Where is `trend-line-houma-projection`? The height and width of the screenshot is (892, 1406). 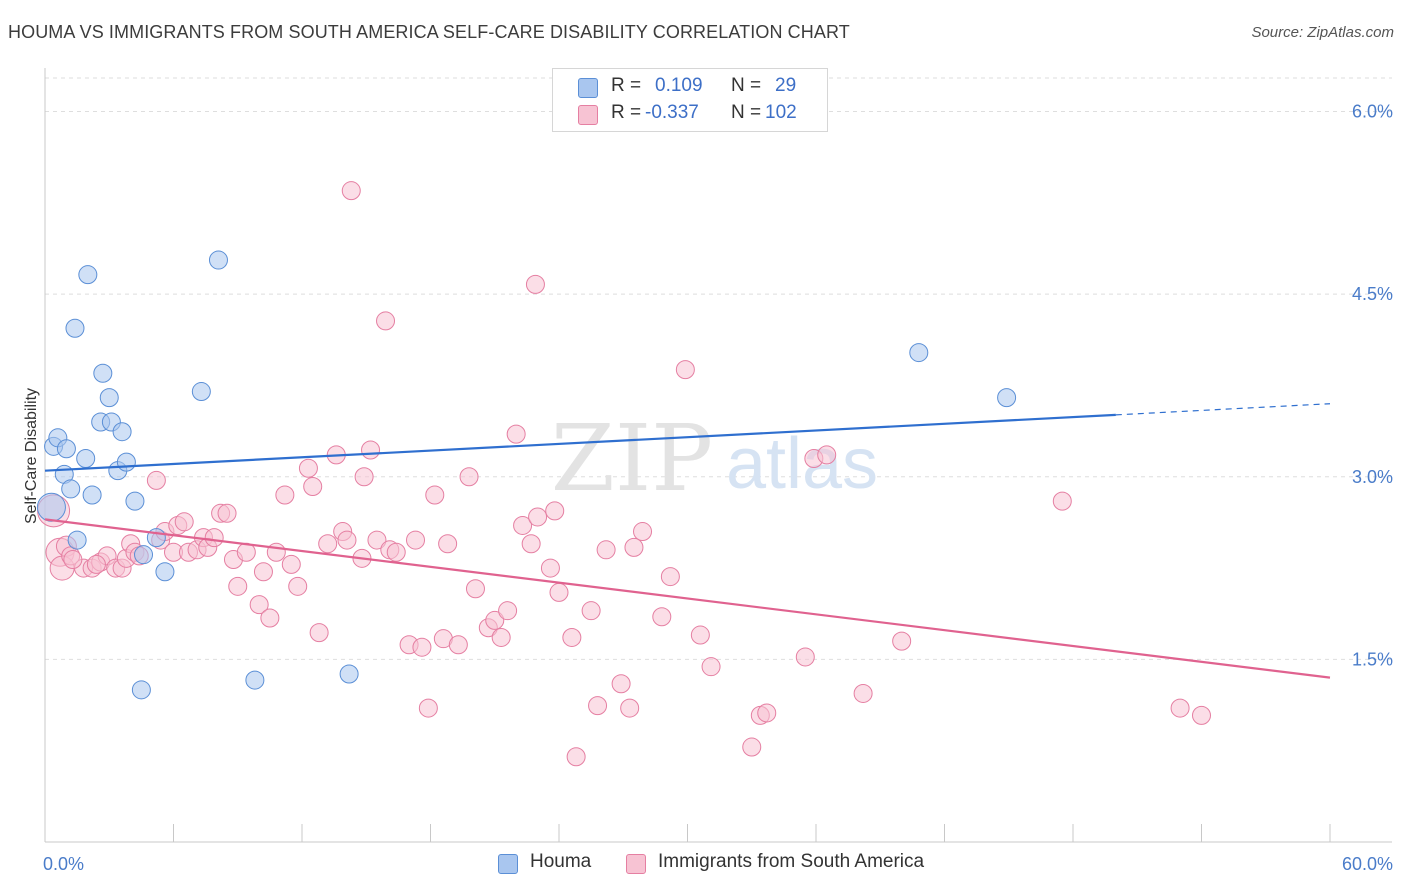
trend-line-houma-projection is located at coordinates (1223, 409).